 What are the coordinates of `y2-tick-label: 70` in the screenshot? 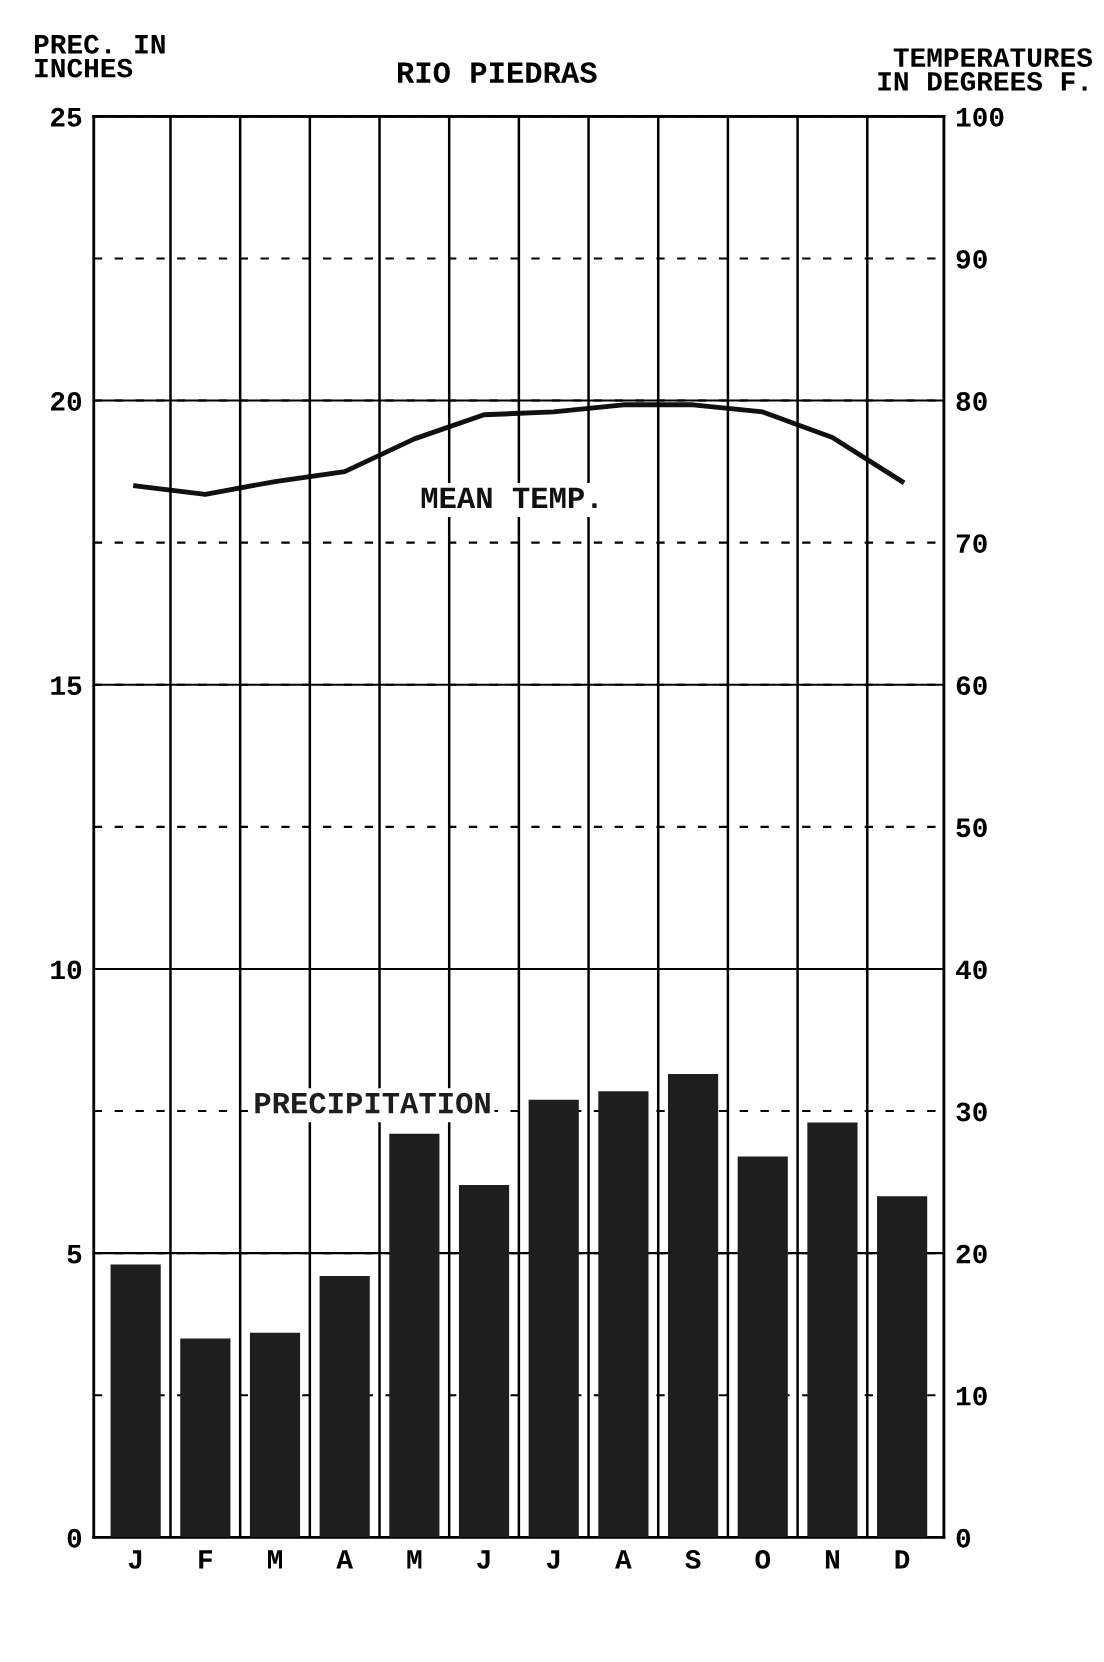 It's located at (971, 543).